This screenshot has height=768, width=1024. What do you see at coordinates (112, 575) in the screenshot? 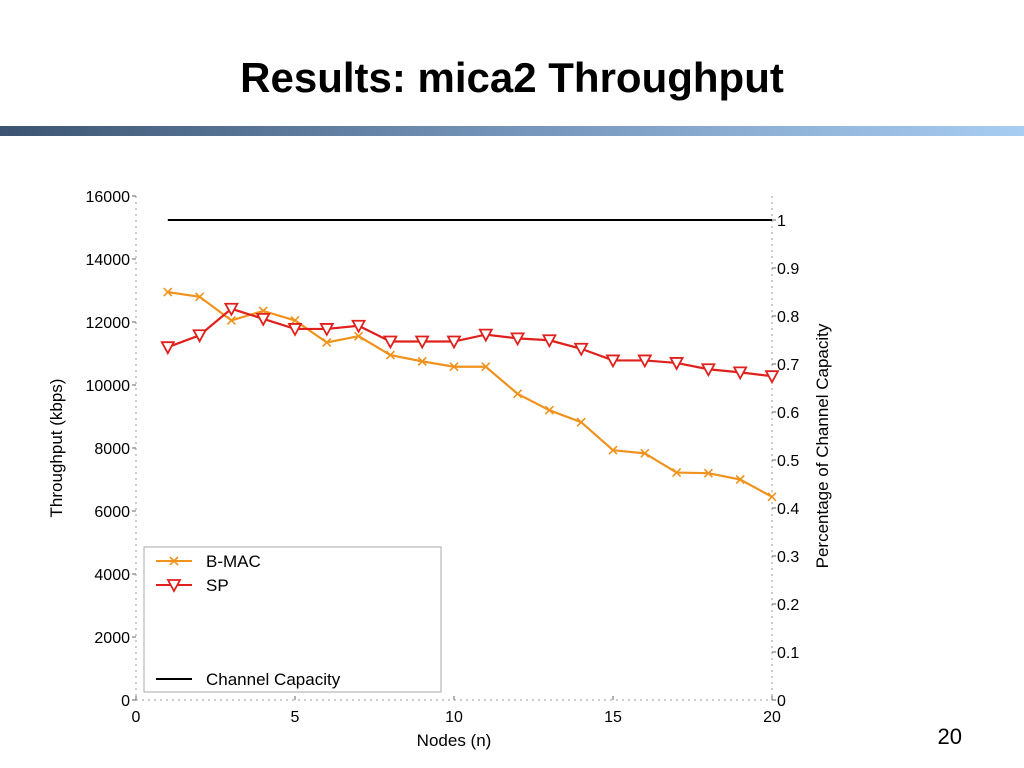
I see `y-tick-label: 4000` at bounding box center [112, 575].